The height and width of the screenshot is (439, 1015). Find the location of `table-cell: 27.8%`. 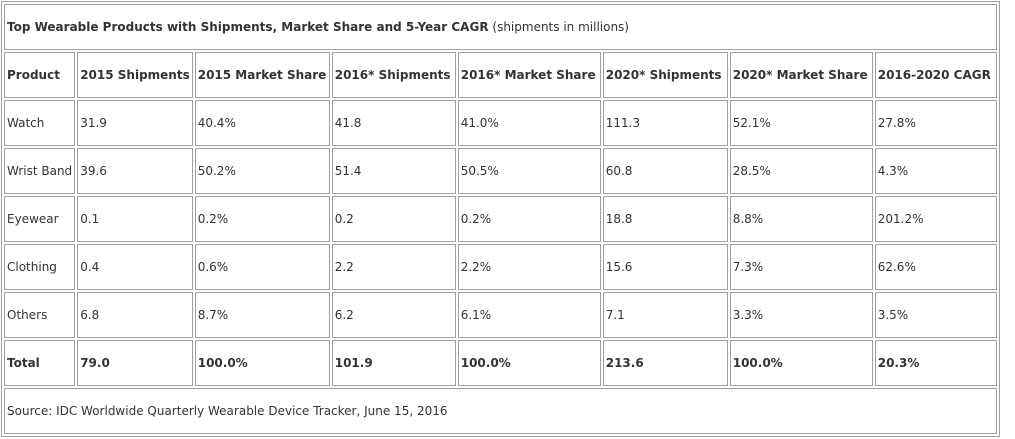

table-cell: 27.8% is located at coordinates (935, 123).